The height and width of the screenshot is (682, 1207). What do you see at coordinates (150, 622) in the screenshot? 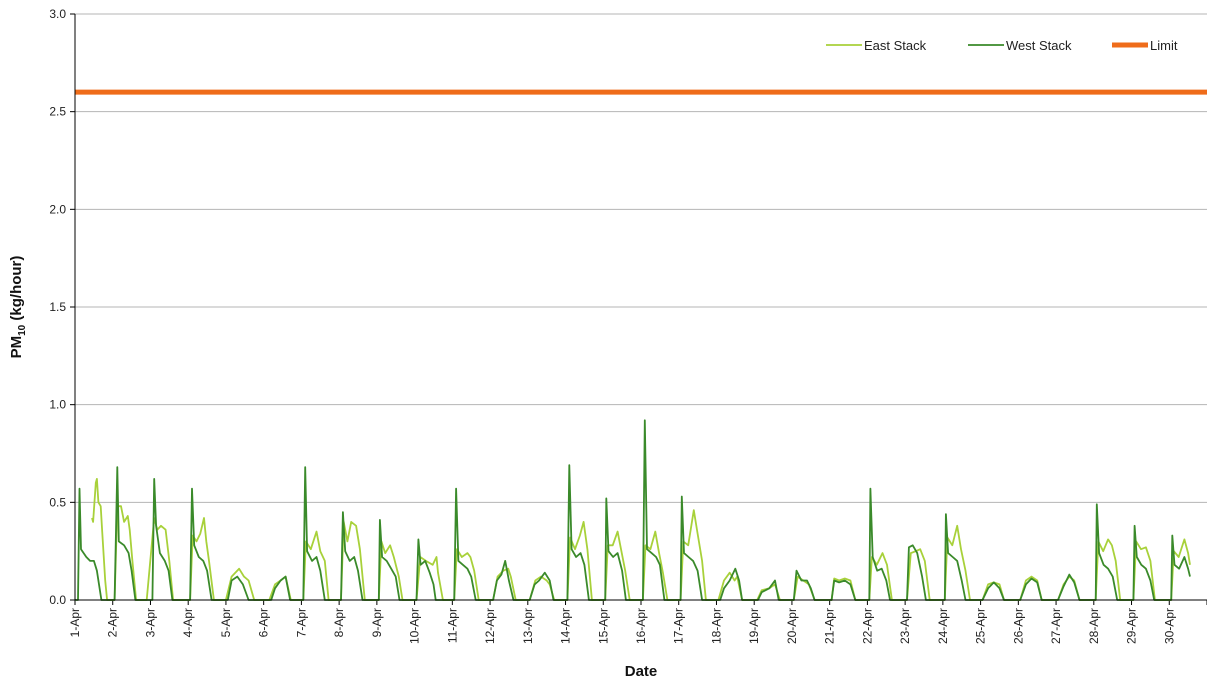
I see `x-tick-label: 3-Apr` at bounding box center [150, 622].